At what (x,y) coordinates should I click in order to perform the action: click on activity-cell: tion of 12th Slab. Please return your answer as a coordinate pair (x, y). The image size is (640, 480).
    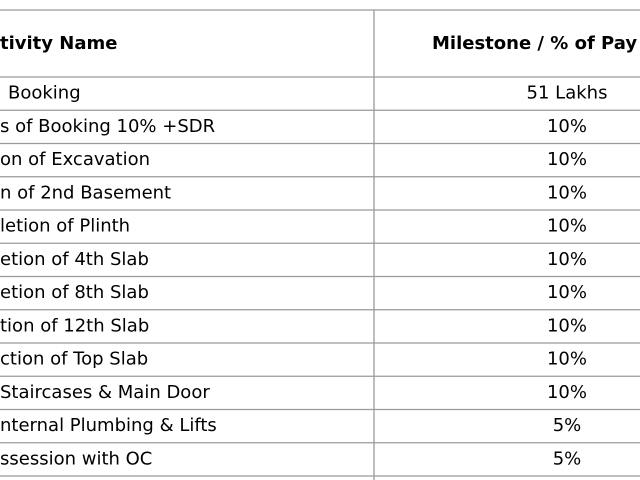
    Looking at the image, I should click on (74, 325).